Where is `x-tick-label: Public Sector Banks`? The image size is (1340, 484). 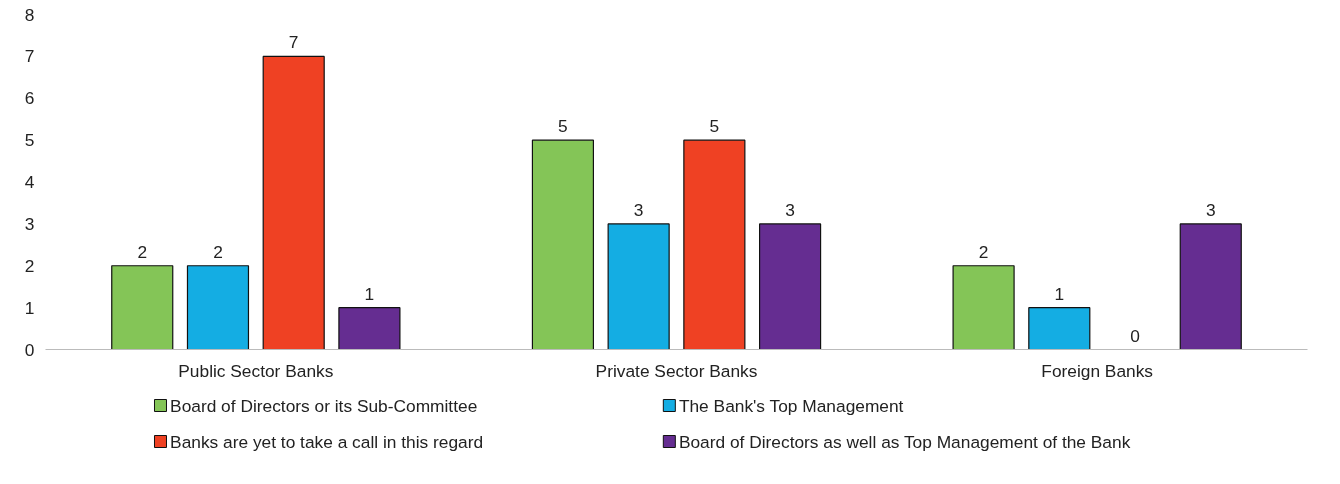 x-tick-label: Public Sector Banks is located at coordinates (256, 370).